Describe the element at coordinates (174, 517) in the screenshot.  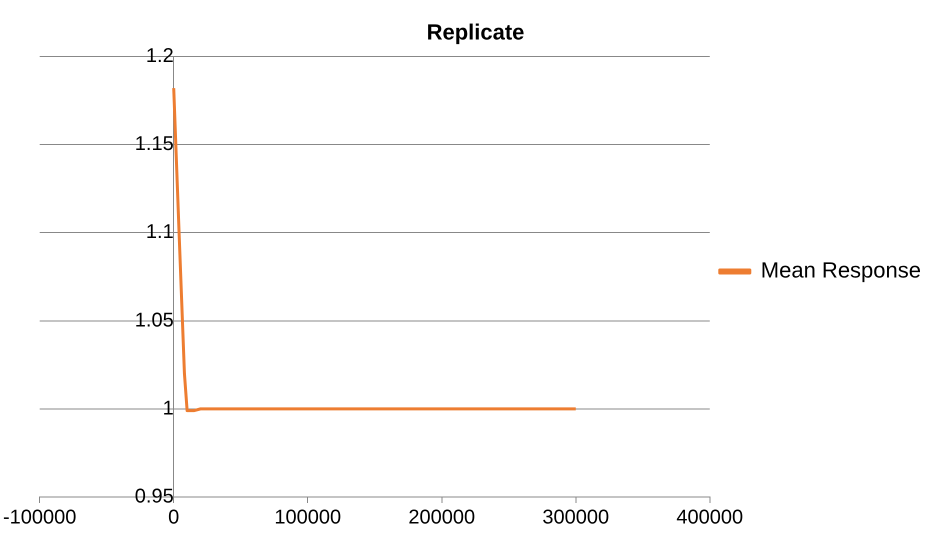
I see `x-tick-label: 0` at that location.